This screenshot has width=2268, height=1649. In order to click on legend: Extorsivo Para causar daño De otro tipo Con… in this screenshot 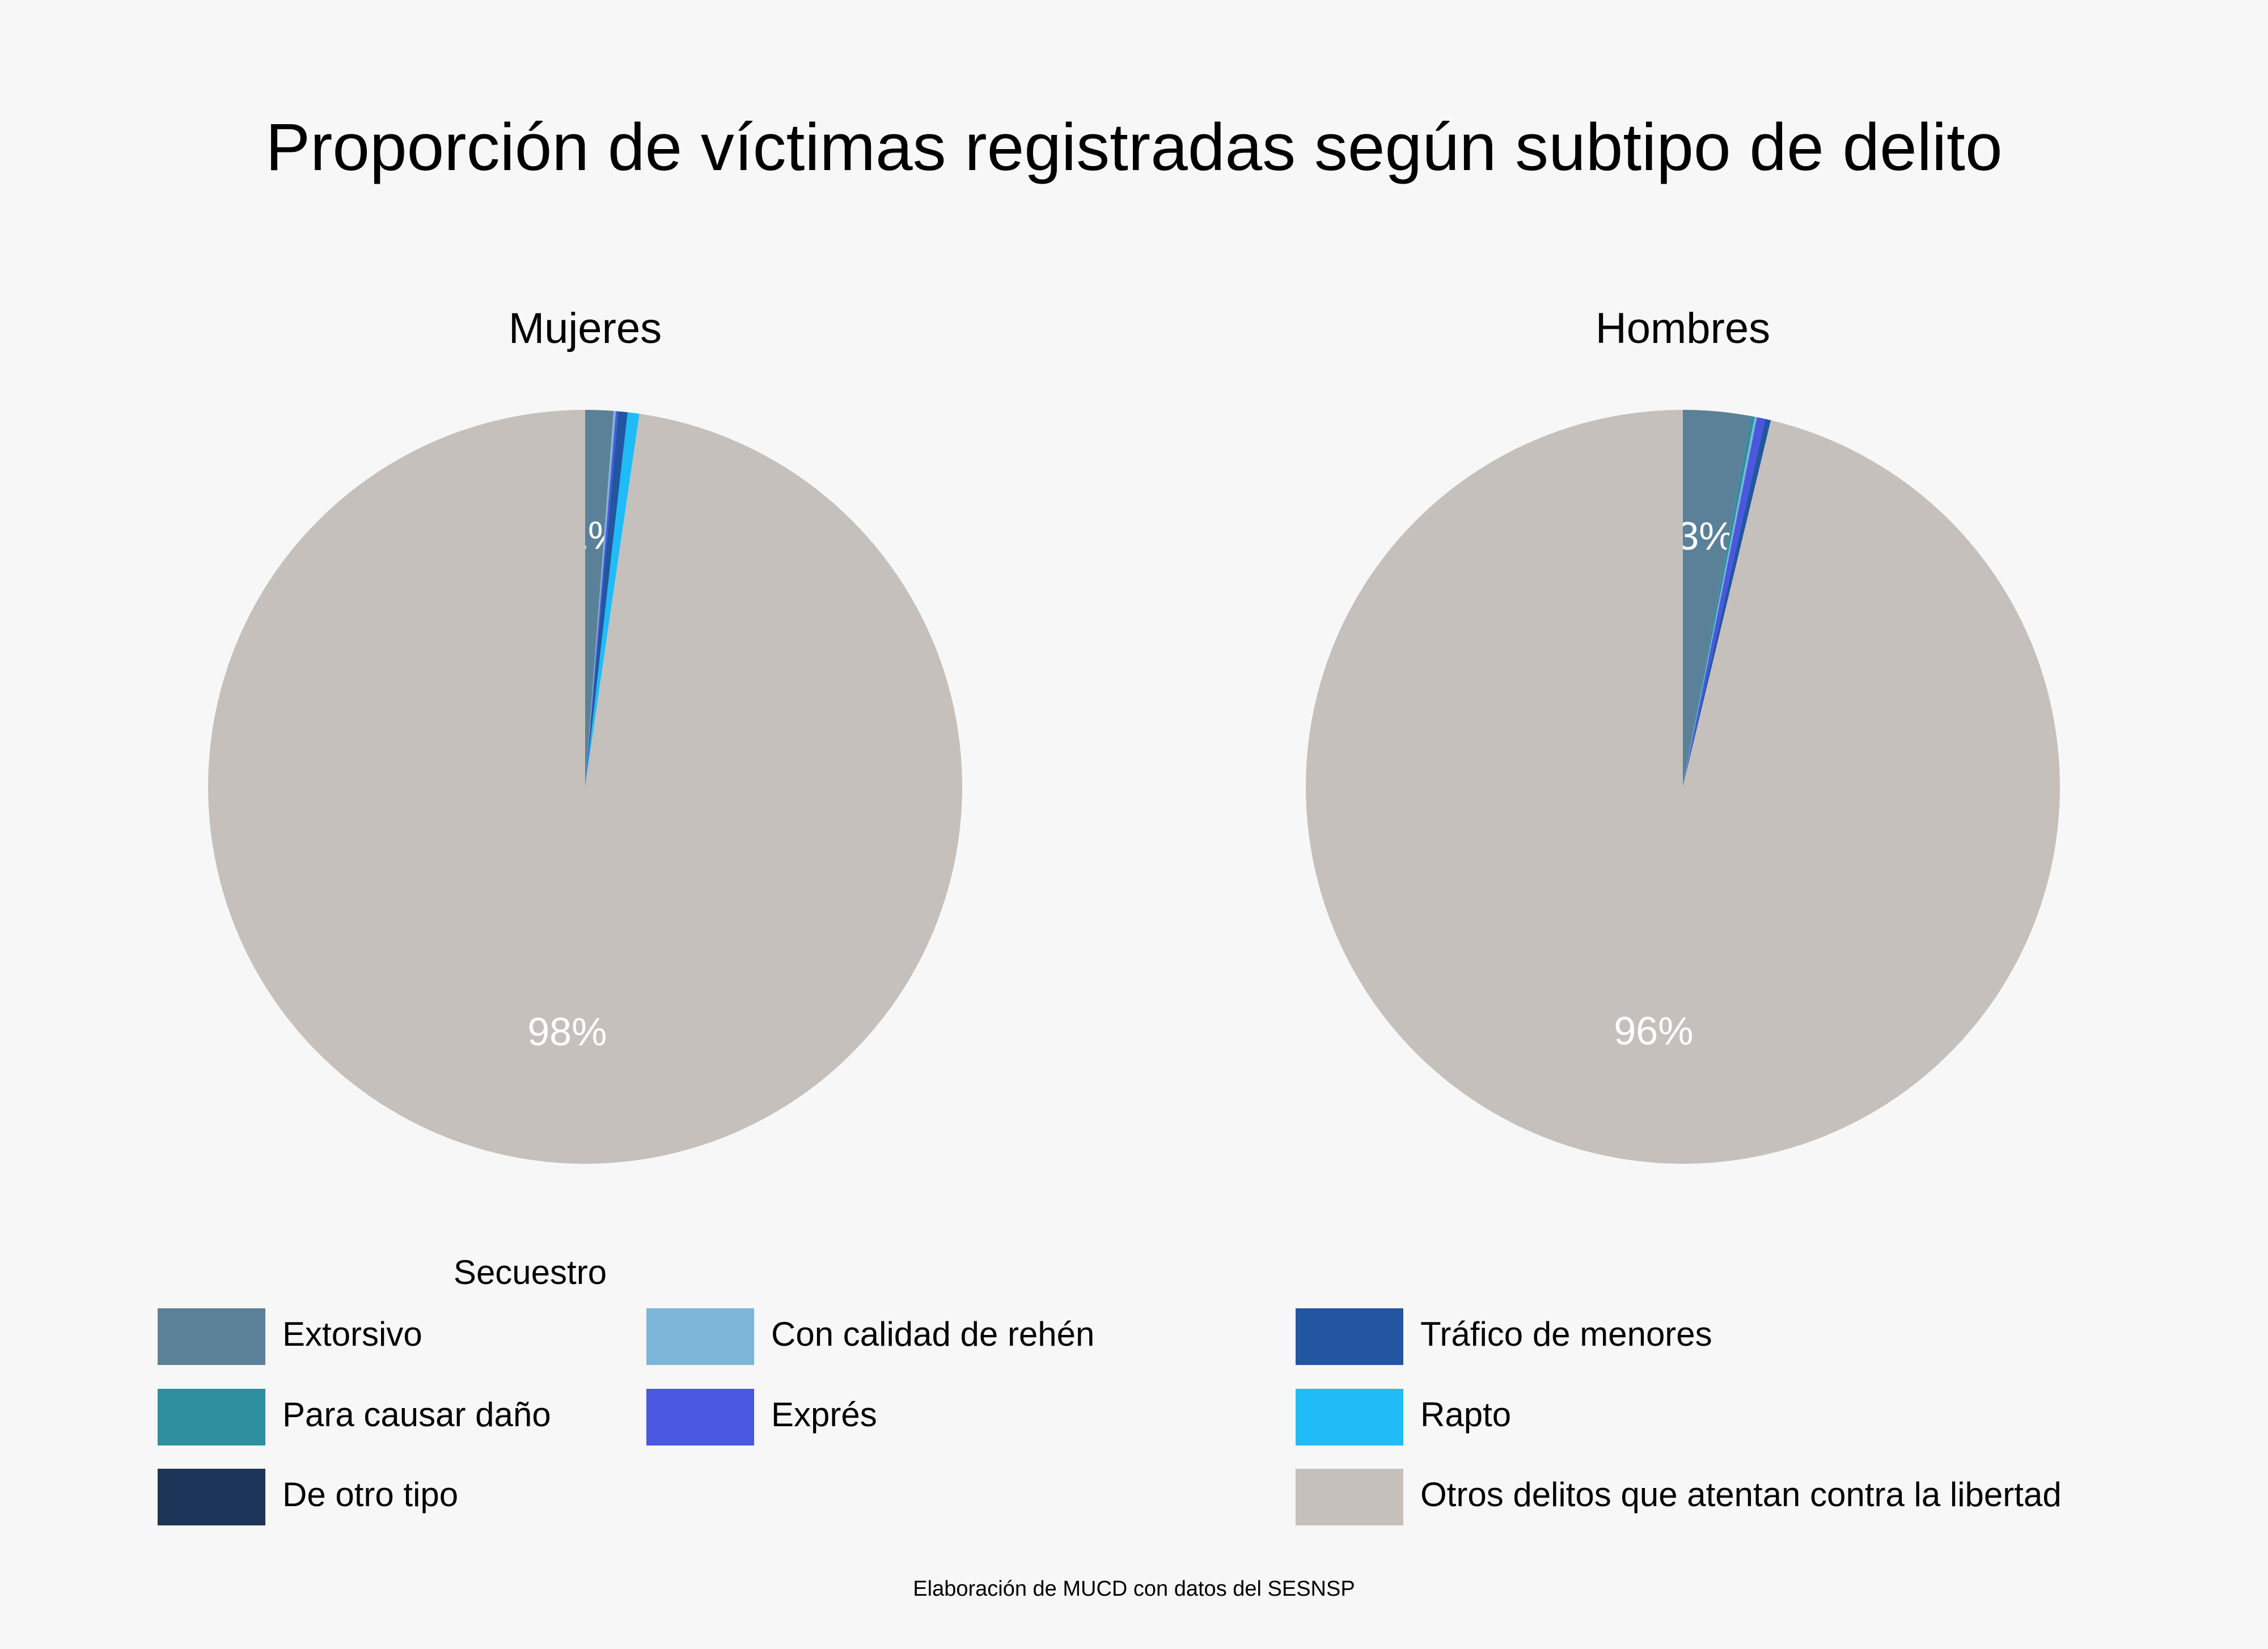, I will do `click(1110, 1416)`.